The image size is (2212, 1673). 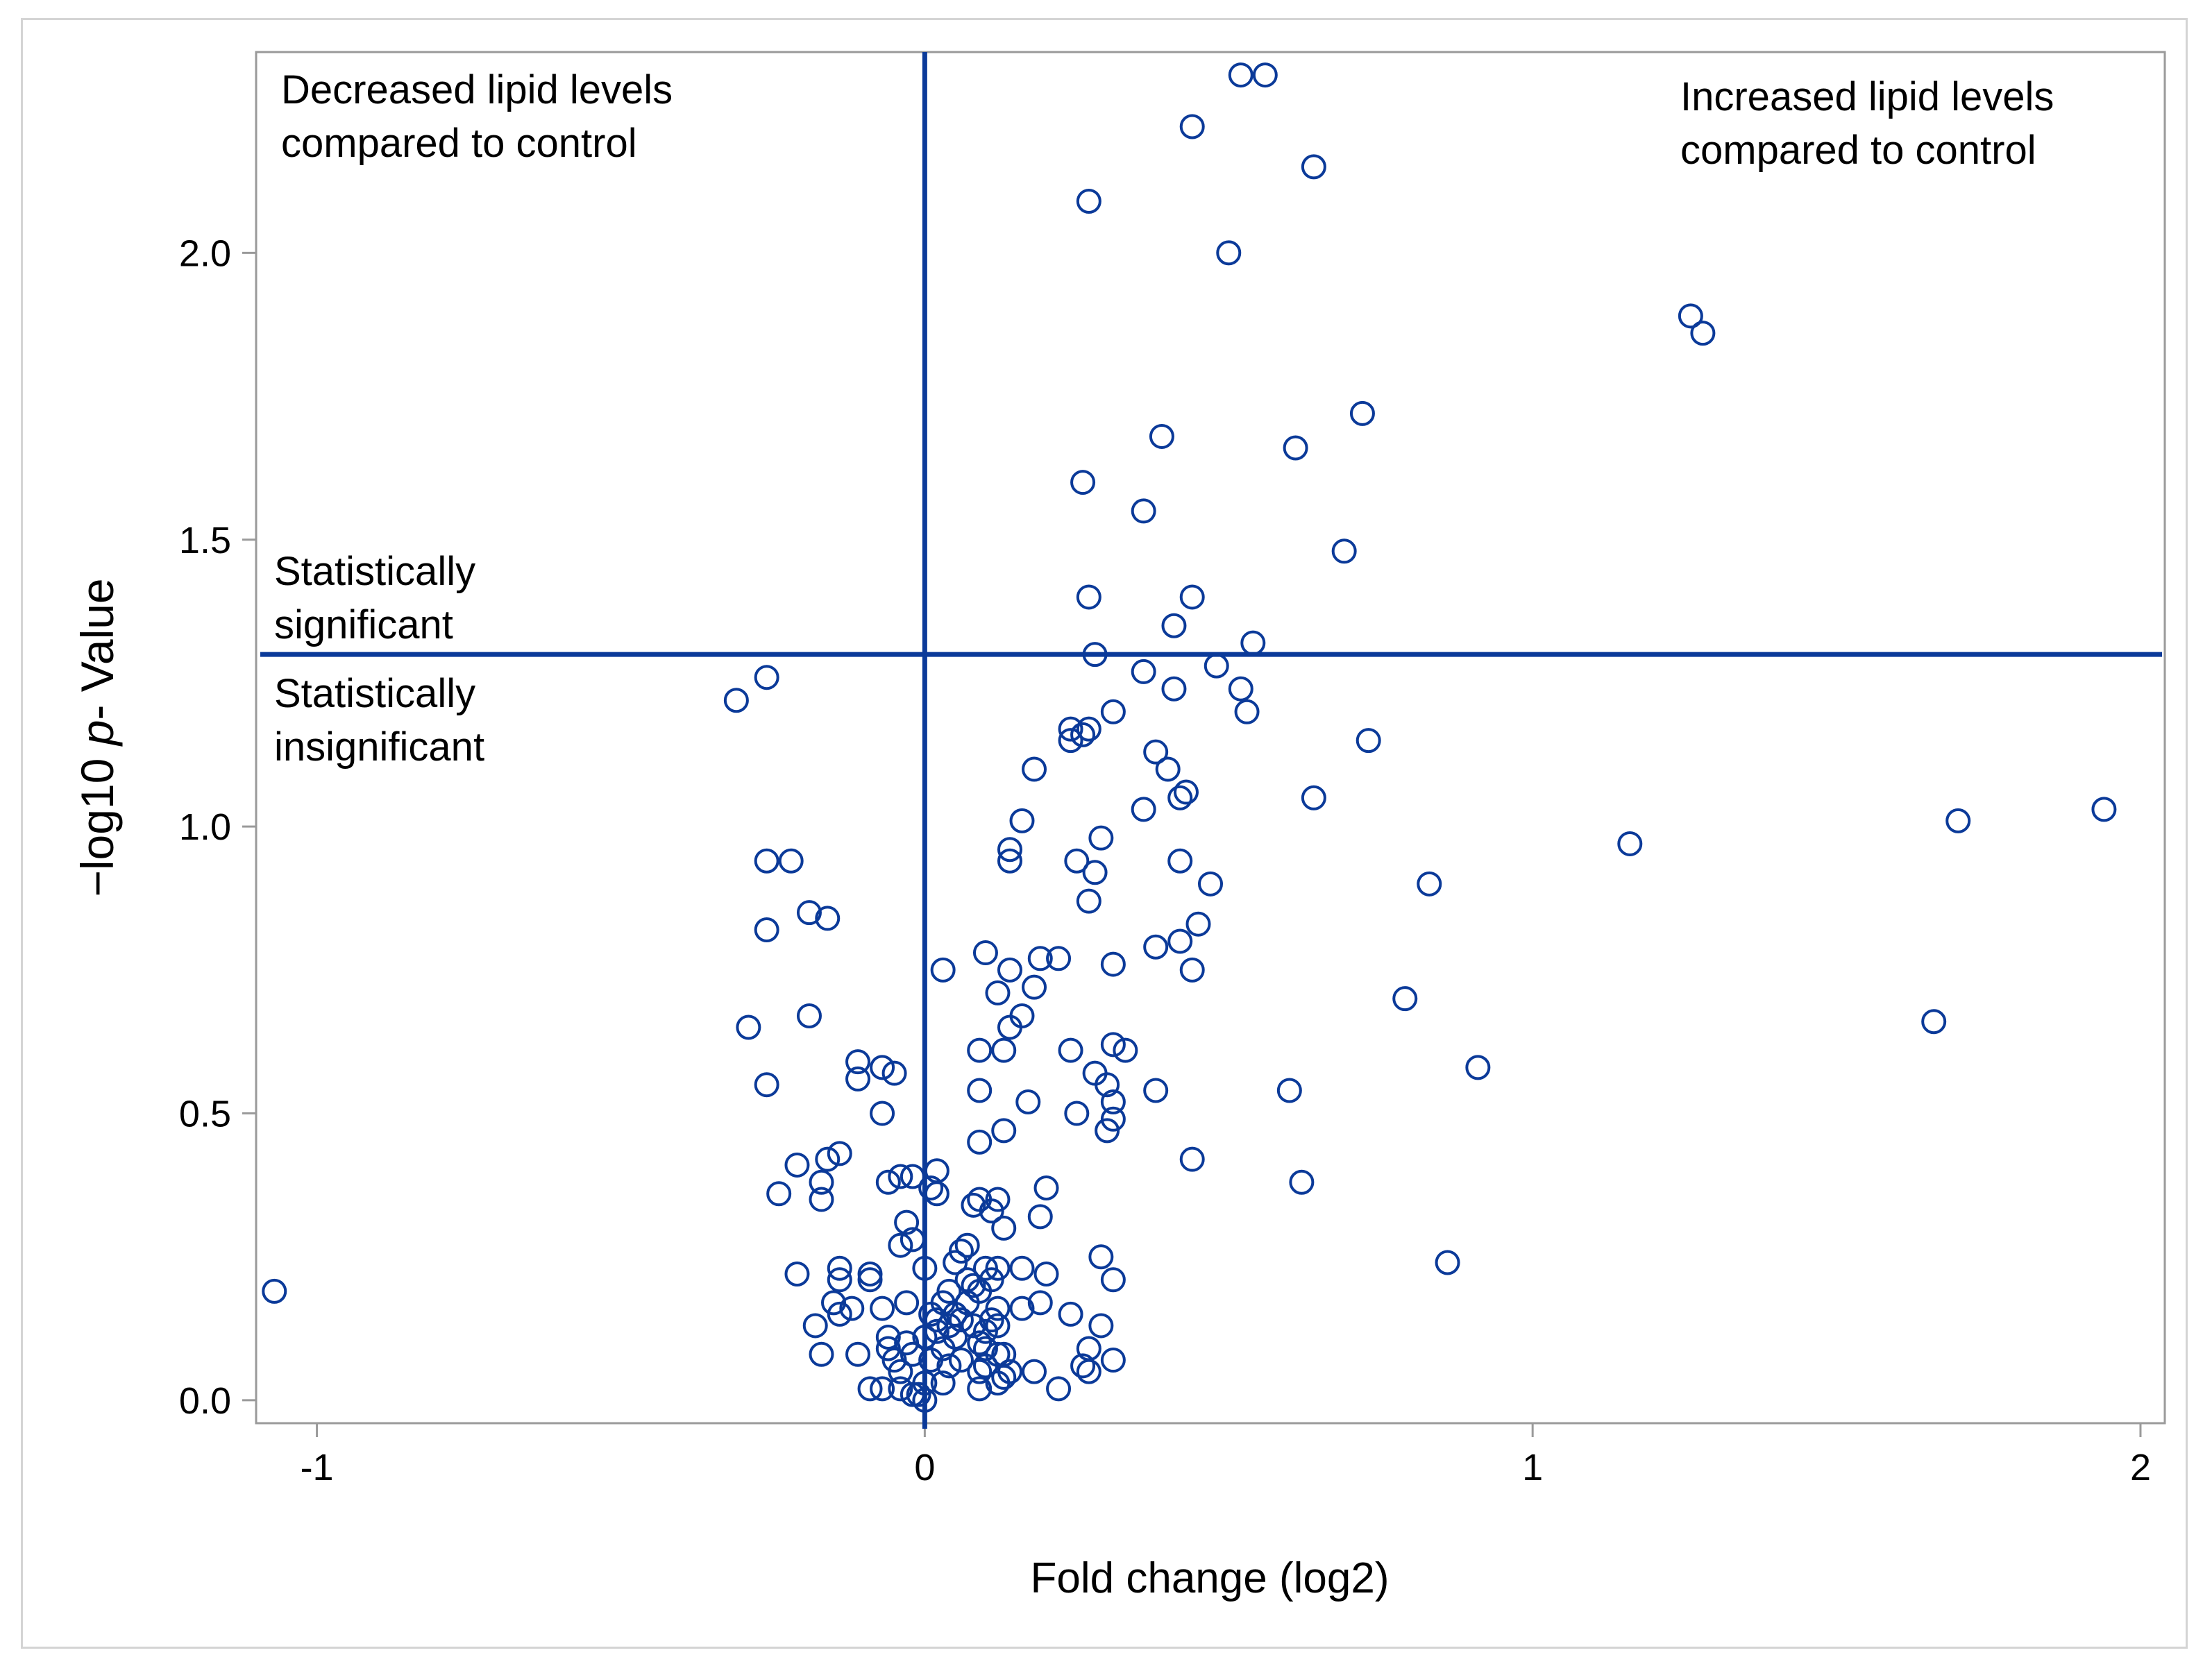 What do you see at coordinates (374, 571) in the screenshot?
I see `annotation-significant-line1: Statistically` at bounding box center [374, 571].